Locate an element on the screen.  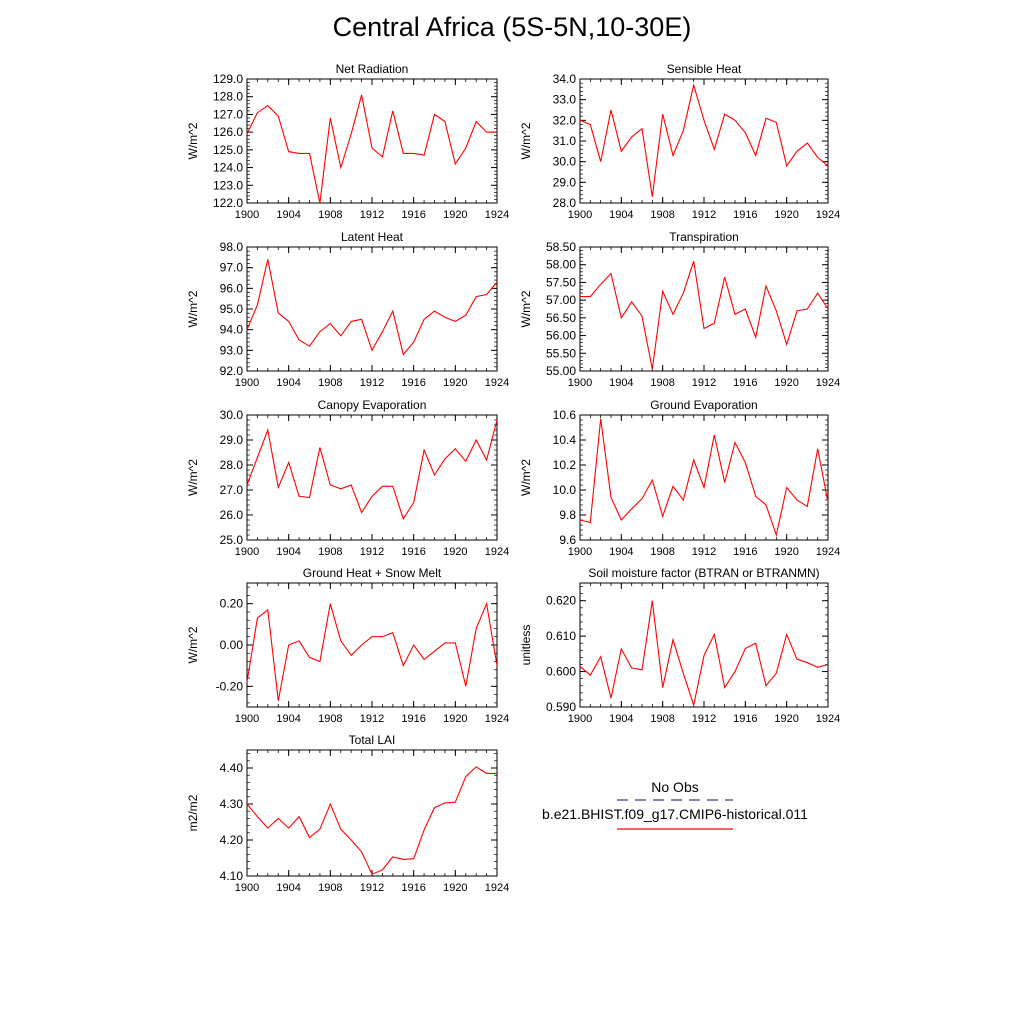
y-tick-label: 93.0 is located at coordinates (232, 350).